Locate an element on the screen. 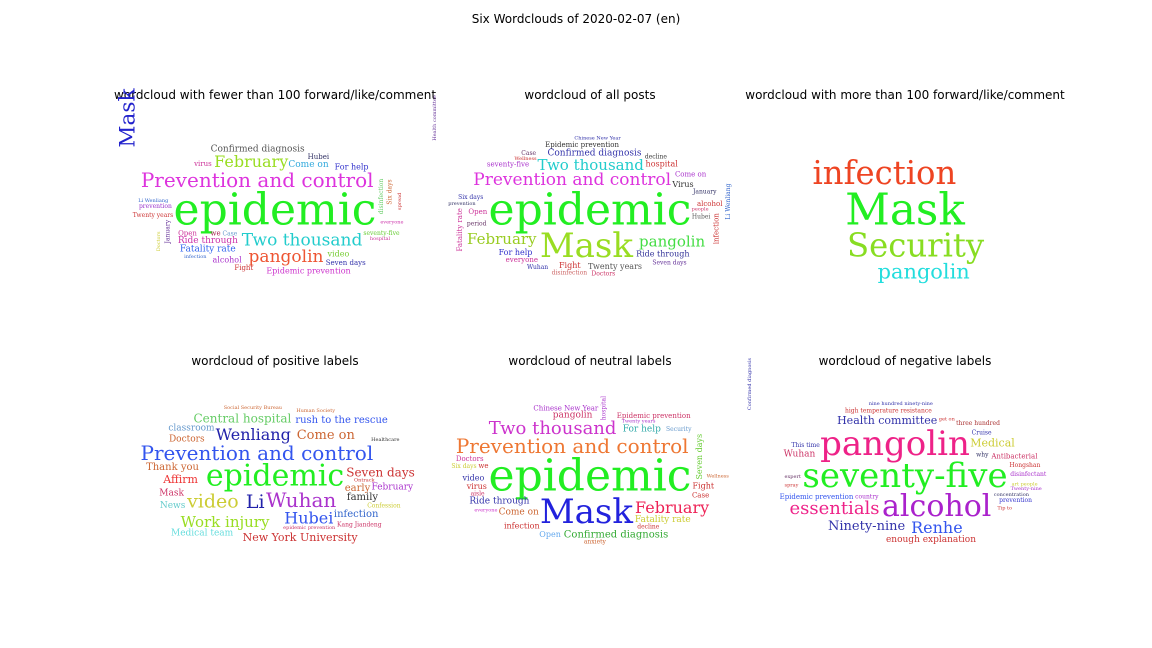 The image size is (1152, 648). word-three-hundred: three hundred is located at coordinates (978, 423).